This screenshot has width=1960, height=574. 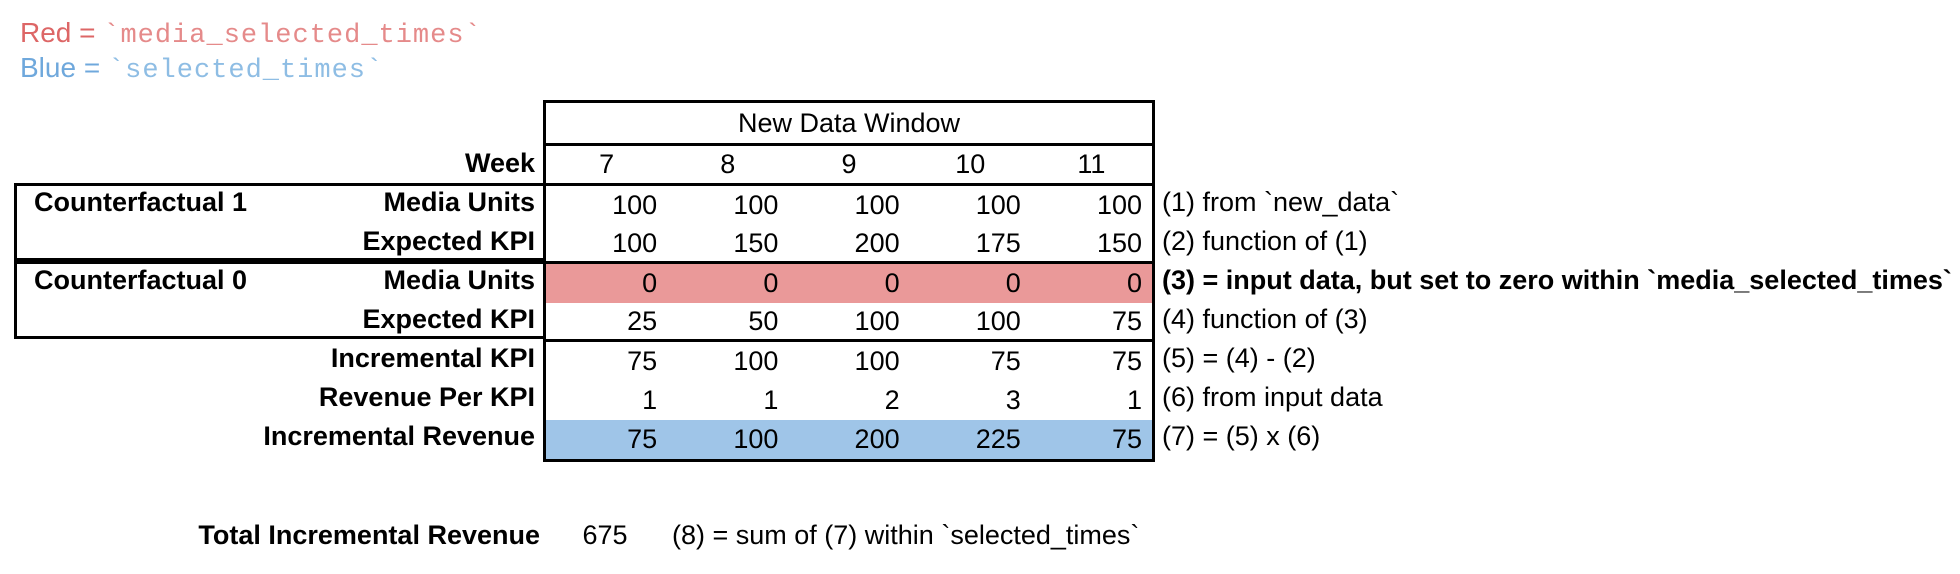 What do you see at coordinates (998, 439) in the screenshot?
I see `table-cell: 225` at bounding box center [998, 439].